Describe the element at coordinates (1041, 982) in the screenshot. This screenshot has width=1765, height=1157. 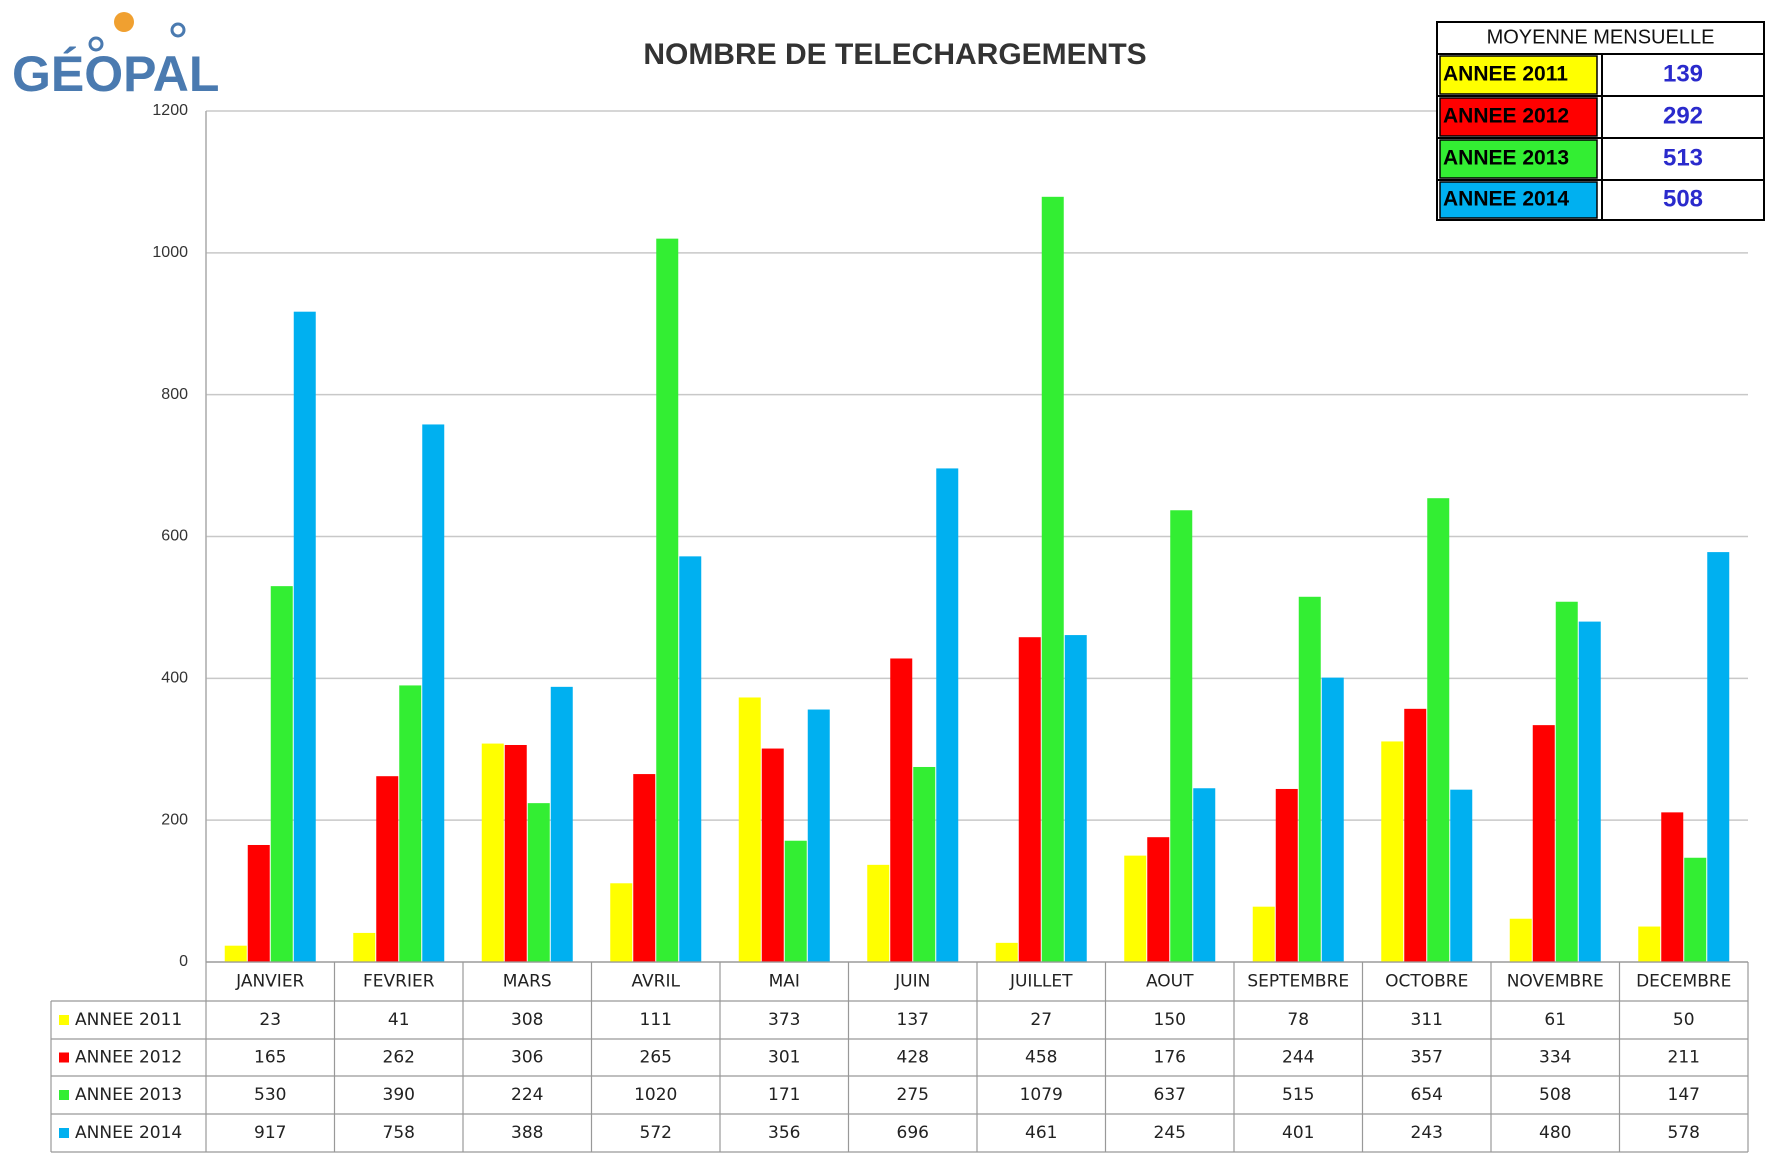
I see `x-tick-label: JUILLET` at that location.